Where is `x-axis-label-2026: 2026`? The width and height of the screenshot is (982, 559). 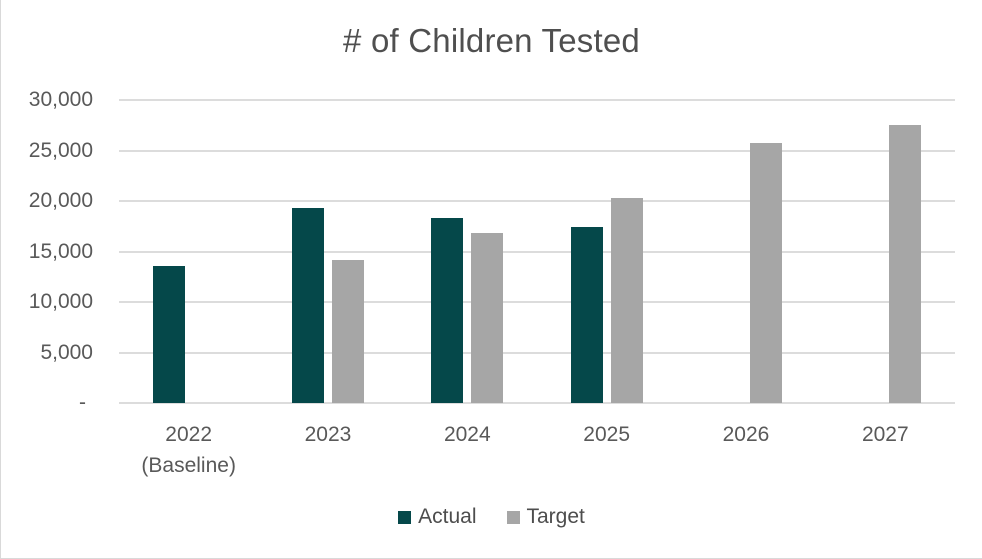 x-axis-label-2026: 2026 is located at coordinates (746, 434).